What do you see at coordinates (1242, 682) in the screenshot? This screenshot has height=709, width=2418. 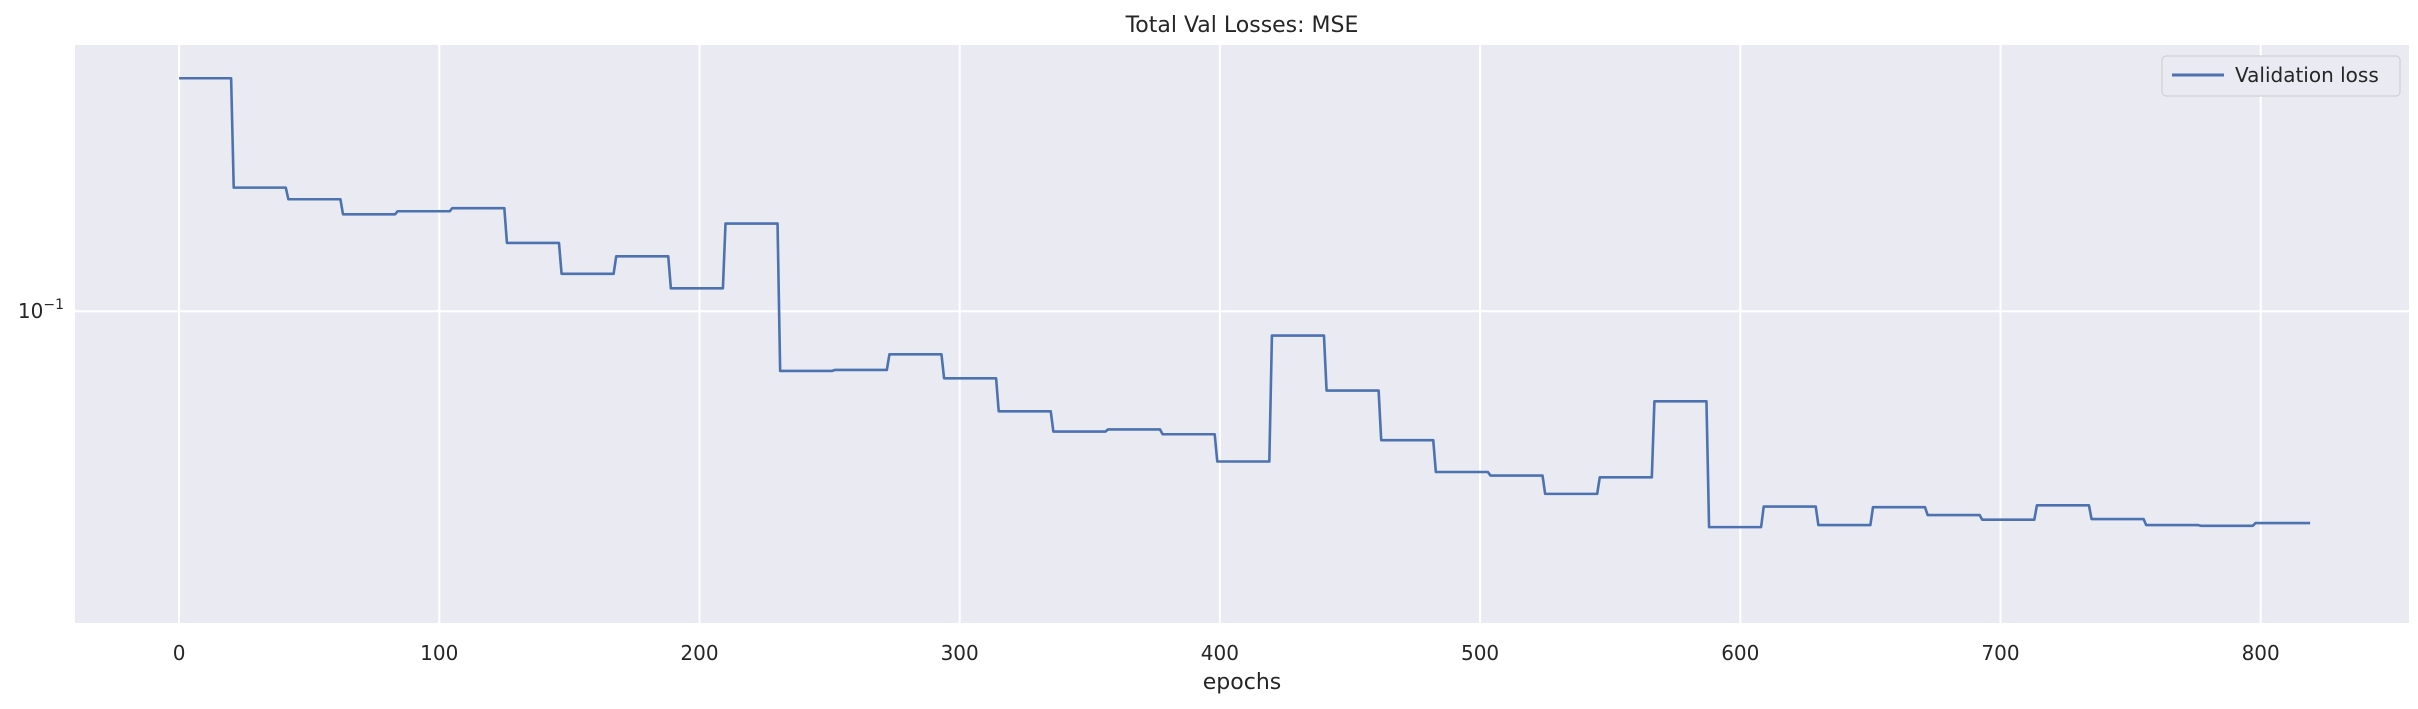 I see `x-axis-label: epochs` at bounding box center [1242, 682].